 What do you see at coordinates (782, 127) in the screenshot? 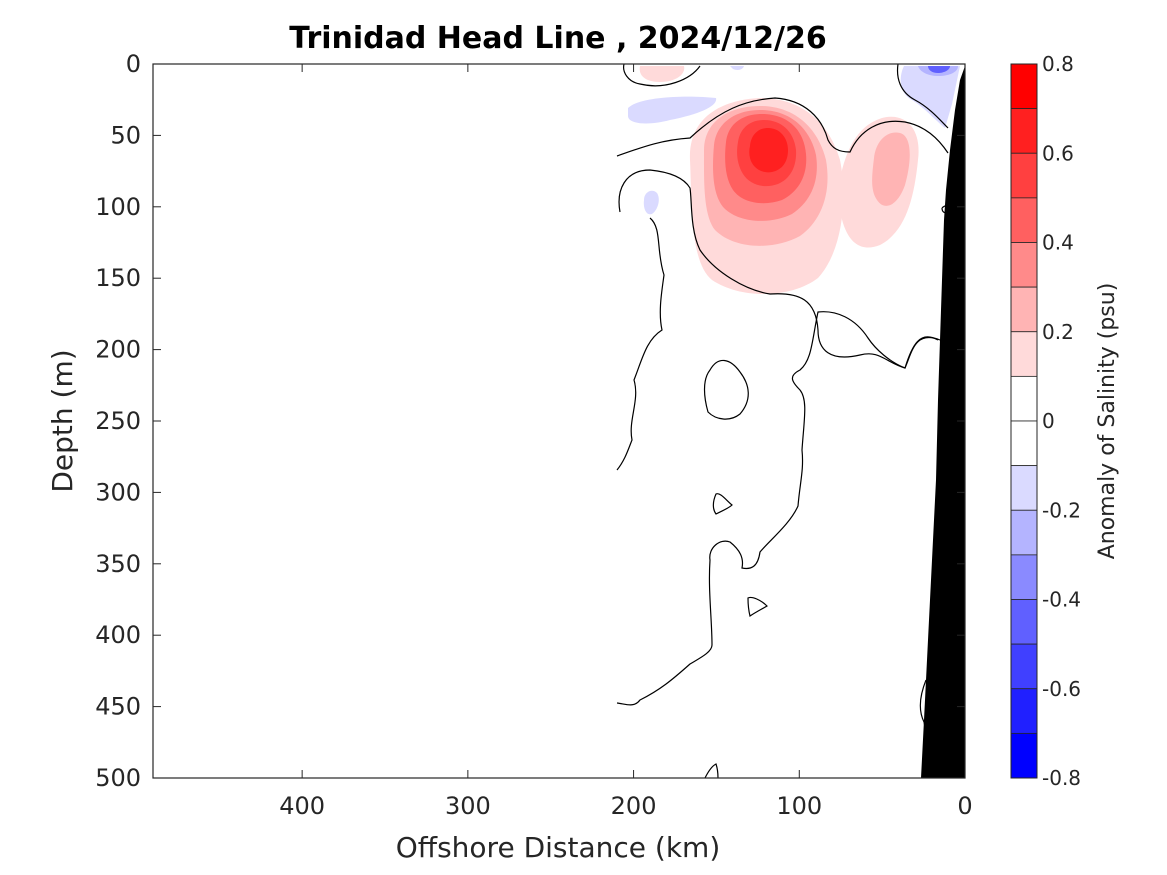
I see `zero-contour-upper` at bounding box center [782, 127].